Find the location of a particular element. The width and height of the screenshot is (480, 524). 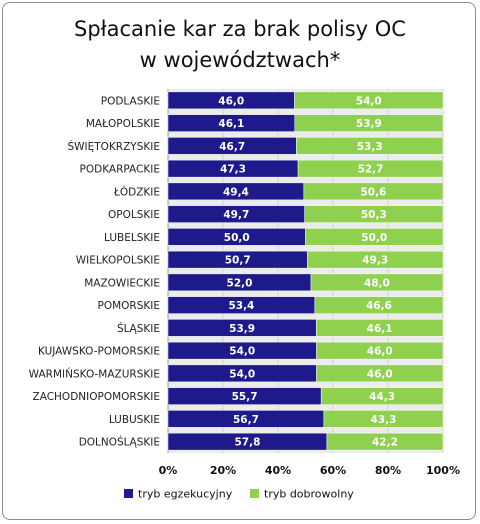

data-label: 44,3 is located at coordinates (382, 397).